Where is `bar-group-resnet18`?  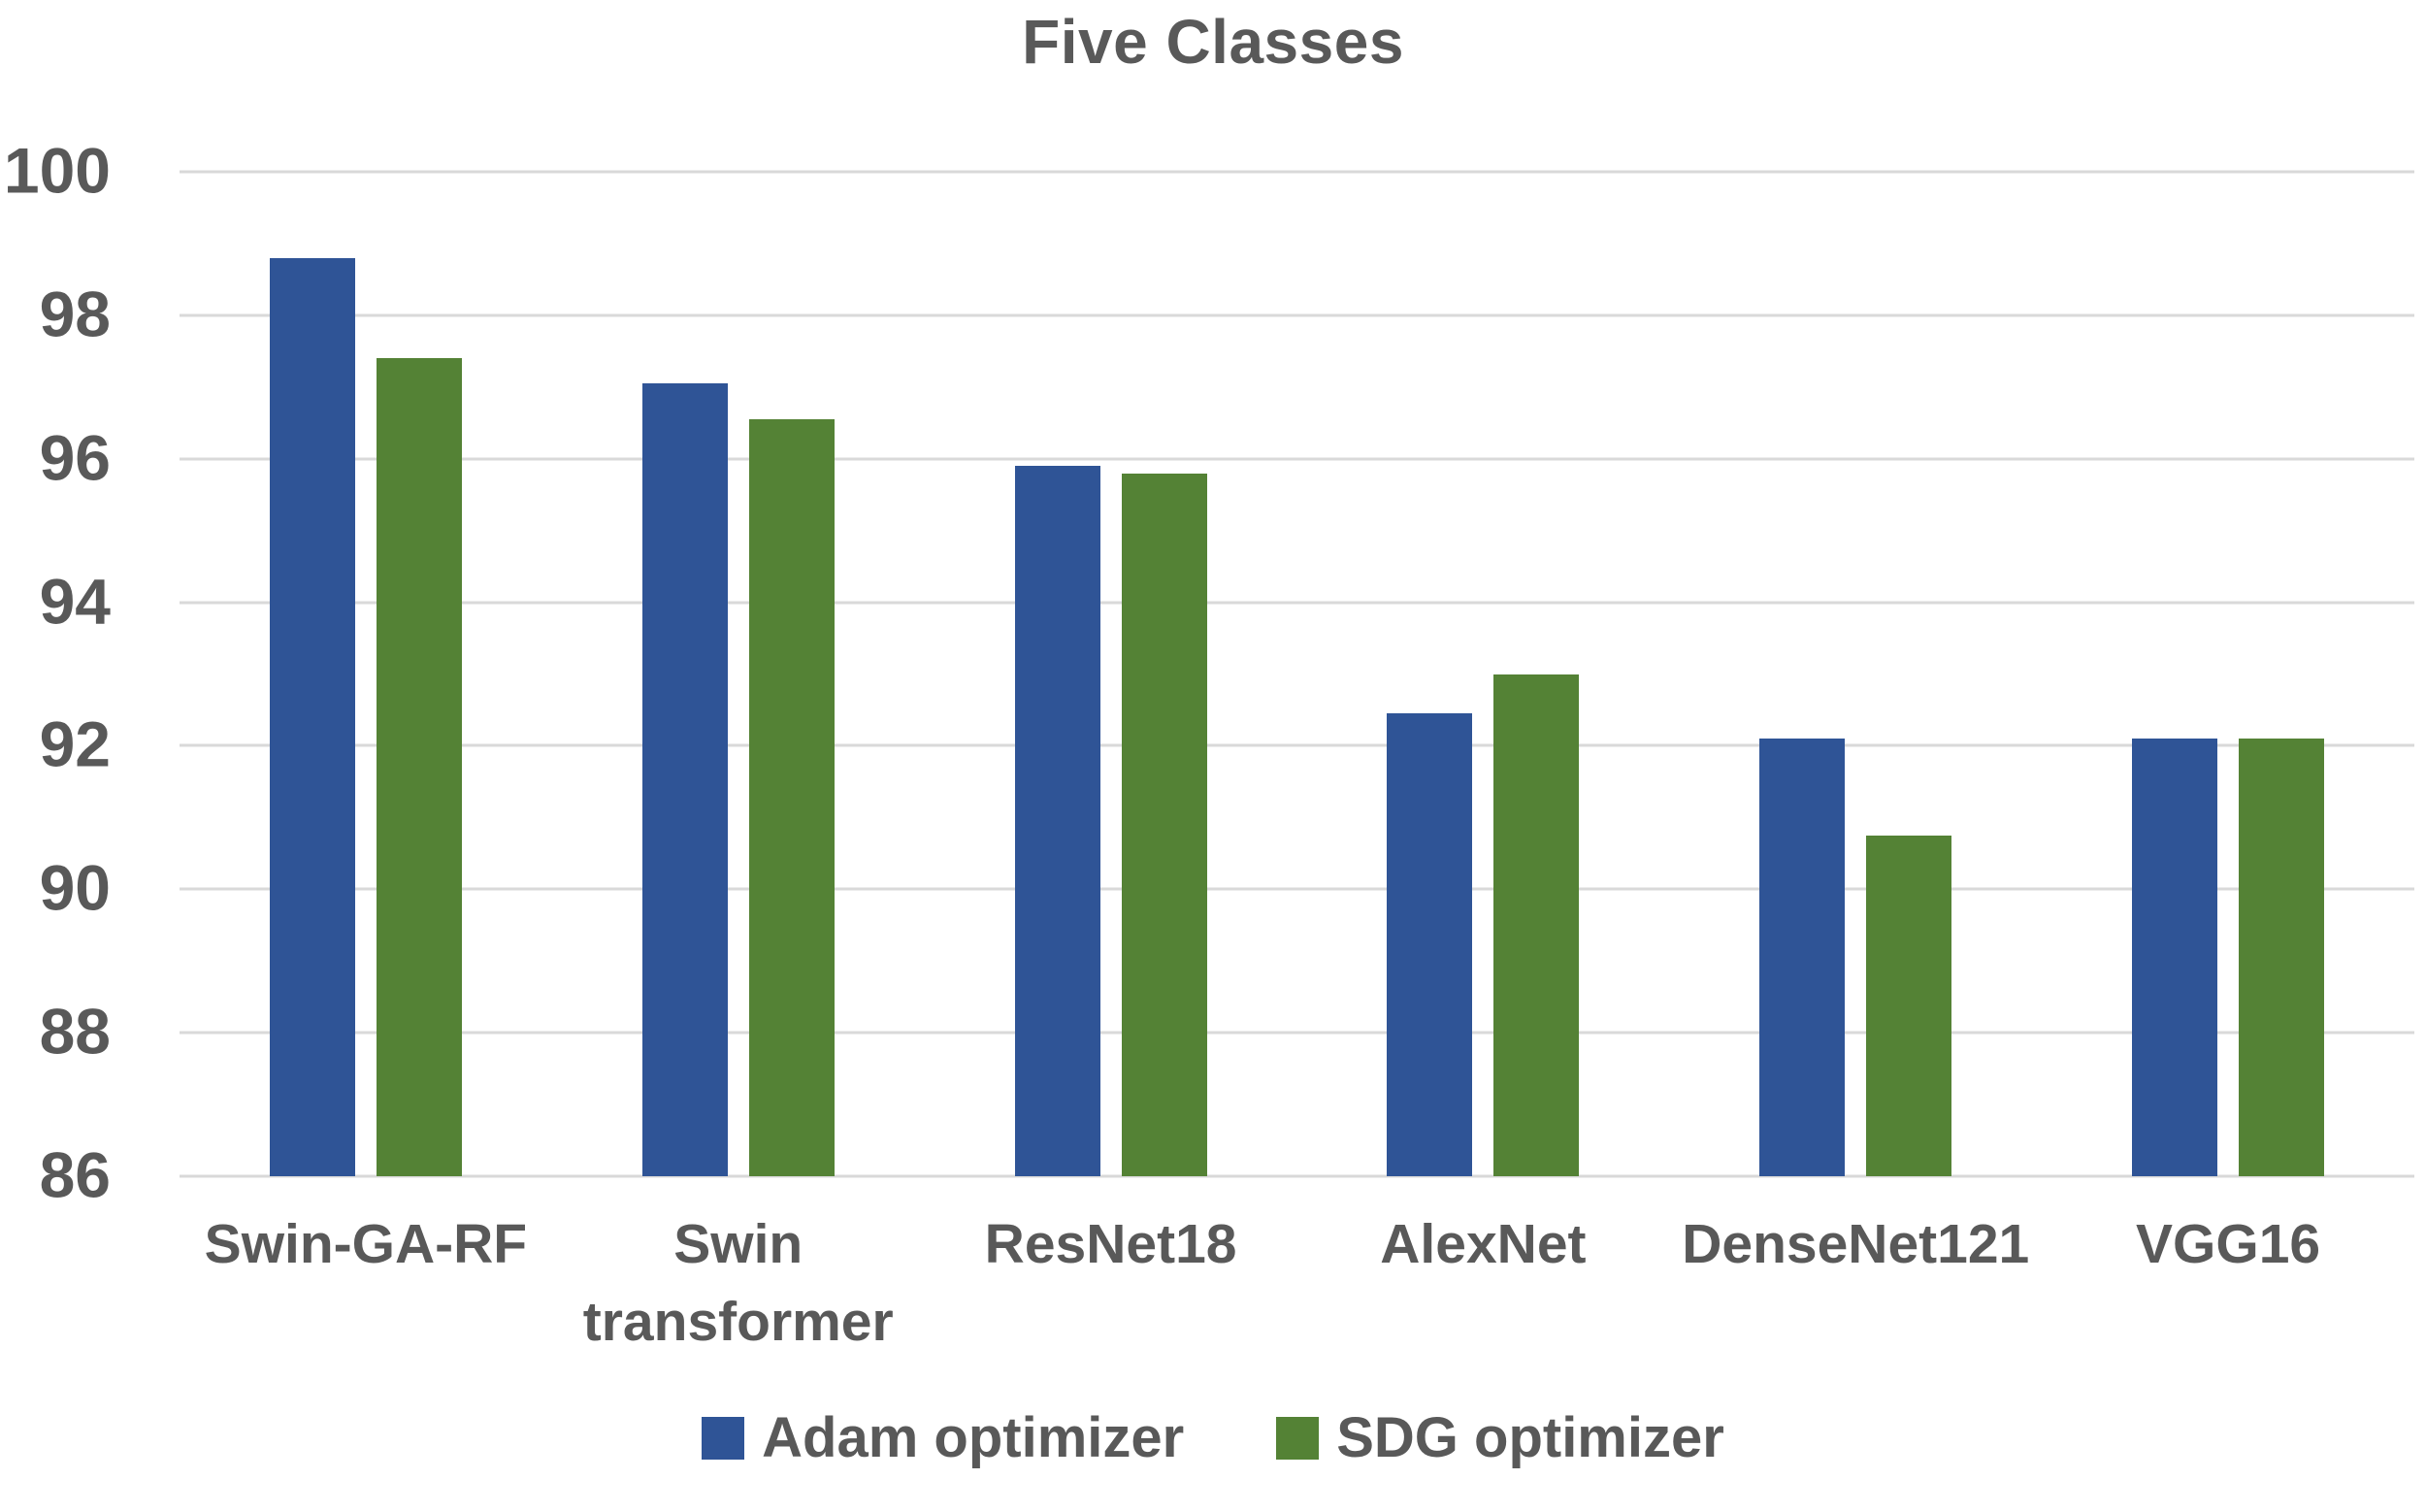
bar-group-resnet18 is located at coordinates (1111, 674).